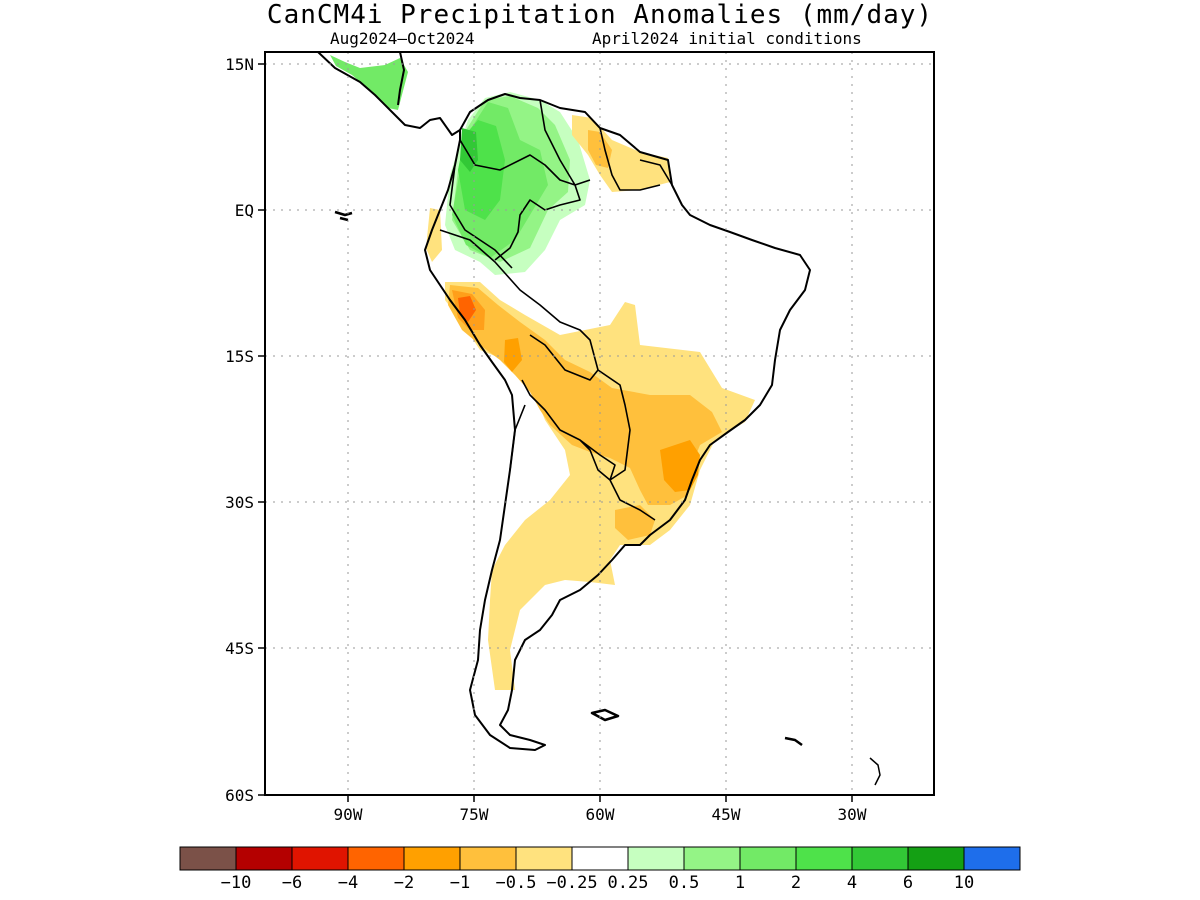 The height and width of the screenshot is (900, 1200). What do you see at coordinates (236, 883) in the screenshot?
I see `colorbar-label: −10` at bounding box center [236, 883].